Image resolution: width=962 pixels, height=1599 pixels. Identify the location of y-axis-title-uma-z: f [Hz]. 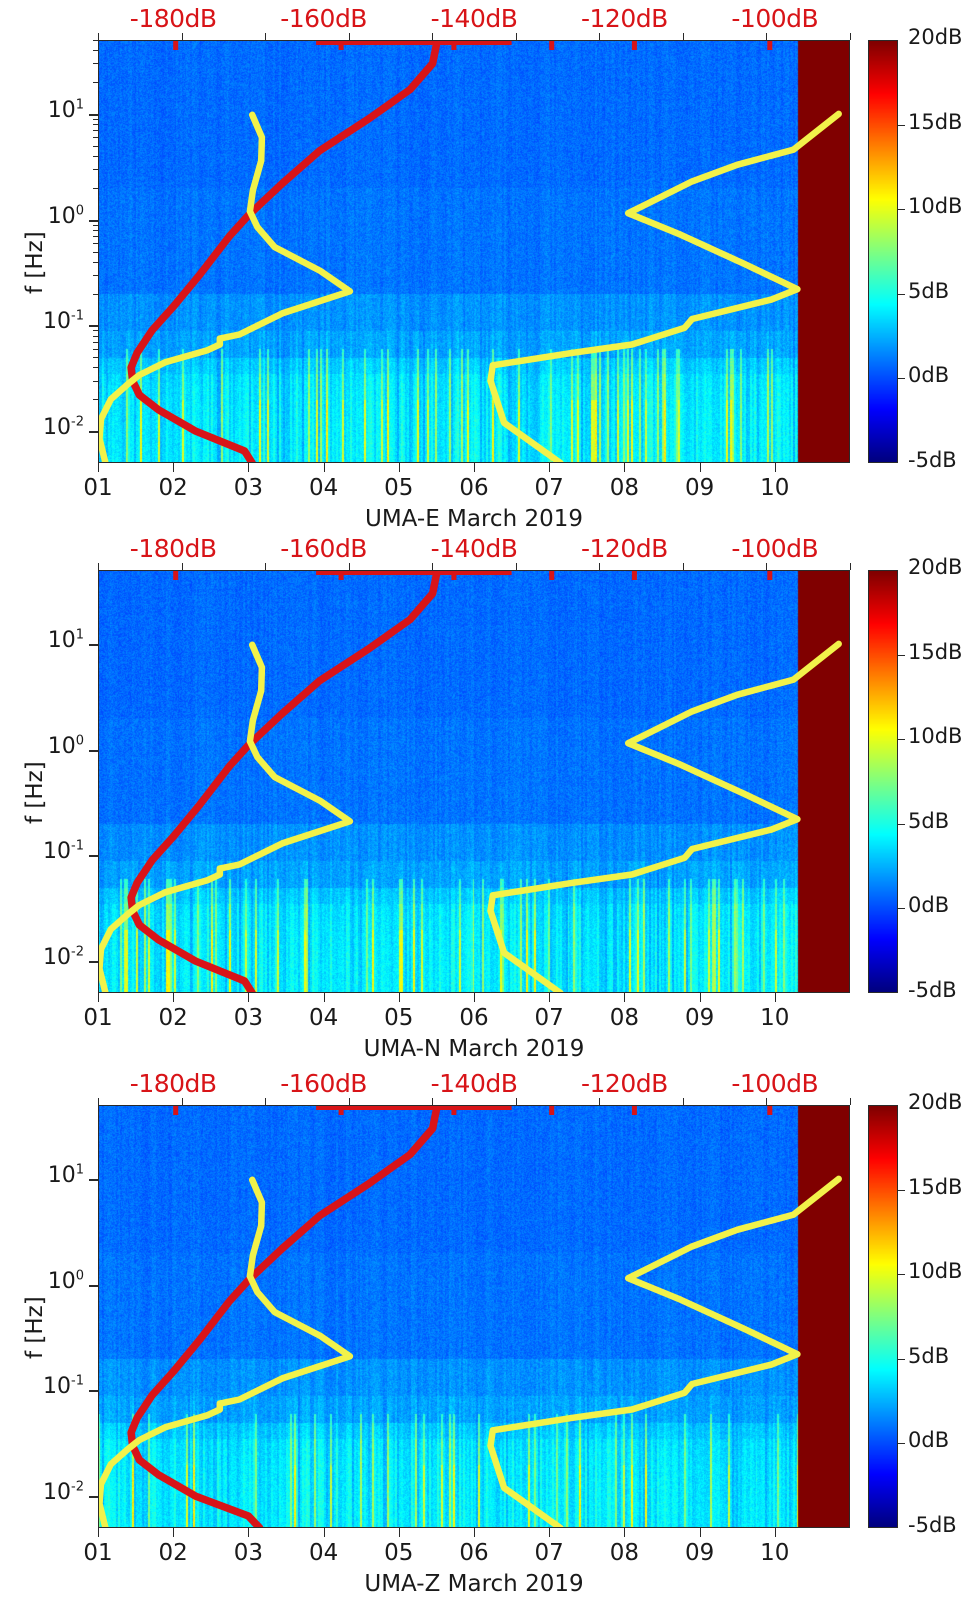
(35, 1327).